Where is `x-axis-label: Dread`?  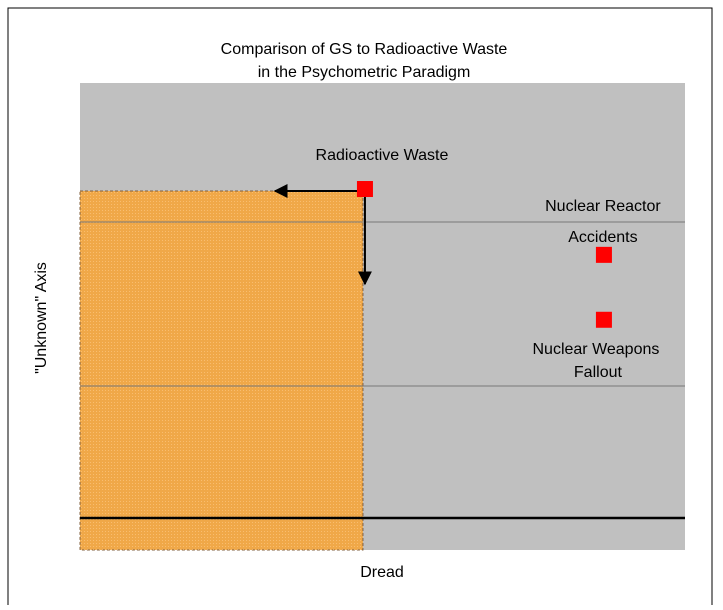
x-axis-label: Dread is located at coordinates (382, 572).